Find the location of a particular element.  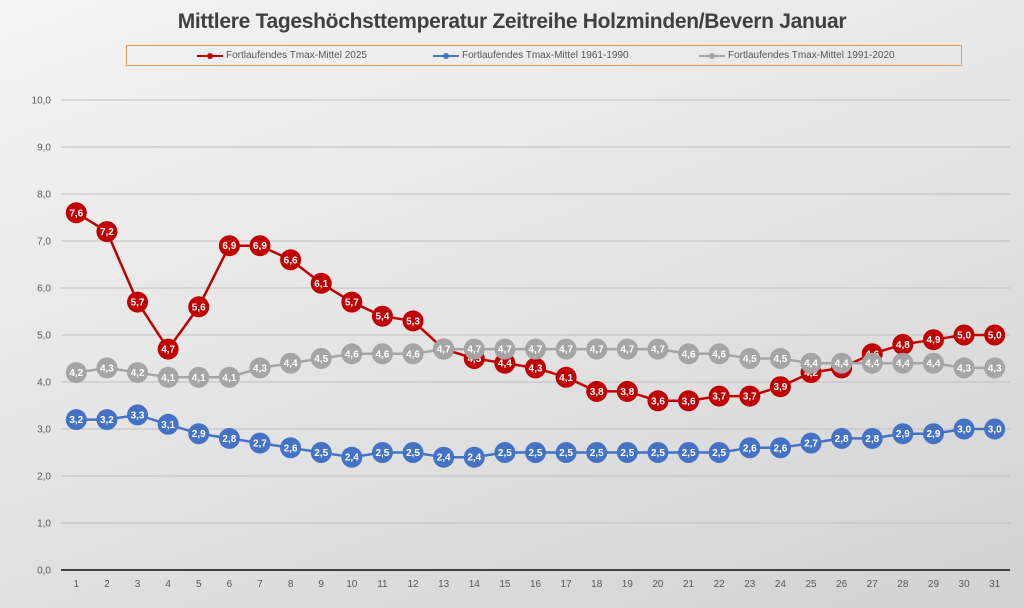

data-label: 5,7 is located at coordinates (138, 303).